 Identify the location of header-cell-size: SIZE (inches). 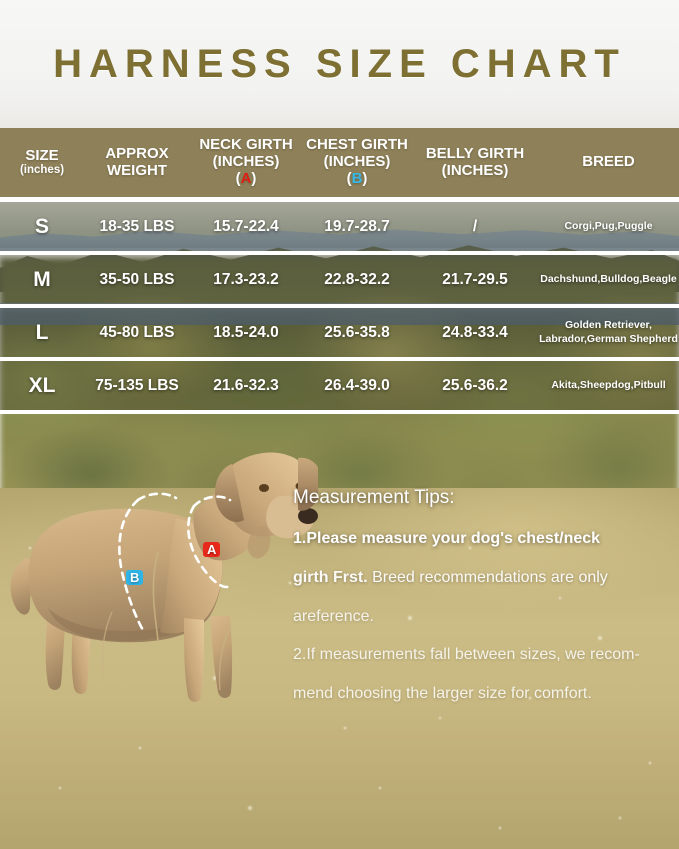
(42, 162).